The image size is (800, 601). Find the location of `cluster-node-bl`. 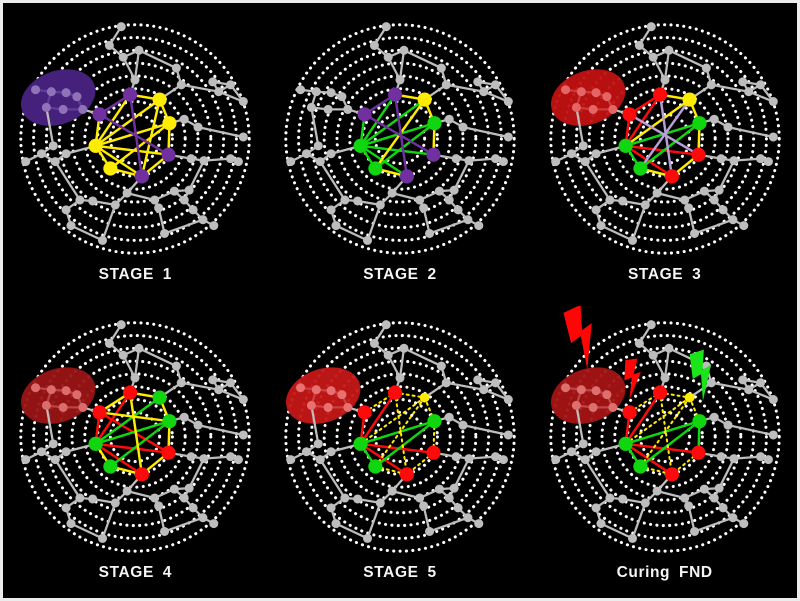

cluster-node-bl is located at coordinates (640, 168).